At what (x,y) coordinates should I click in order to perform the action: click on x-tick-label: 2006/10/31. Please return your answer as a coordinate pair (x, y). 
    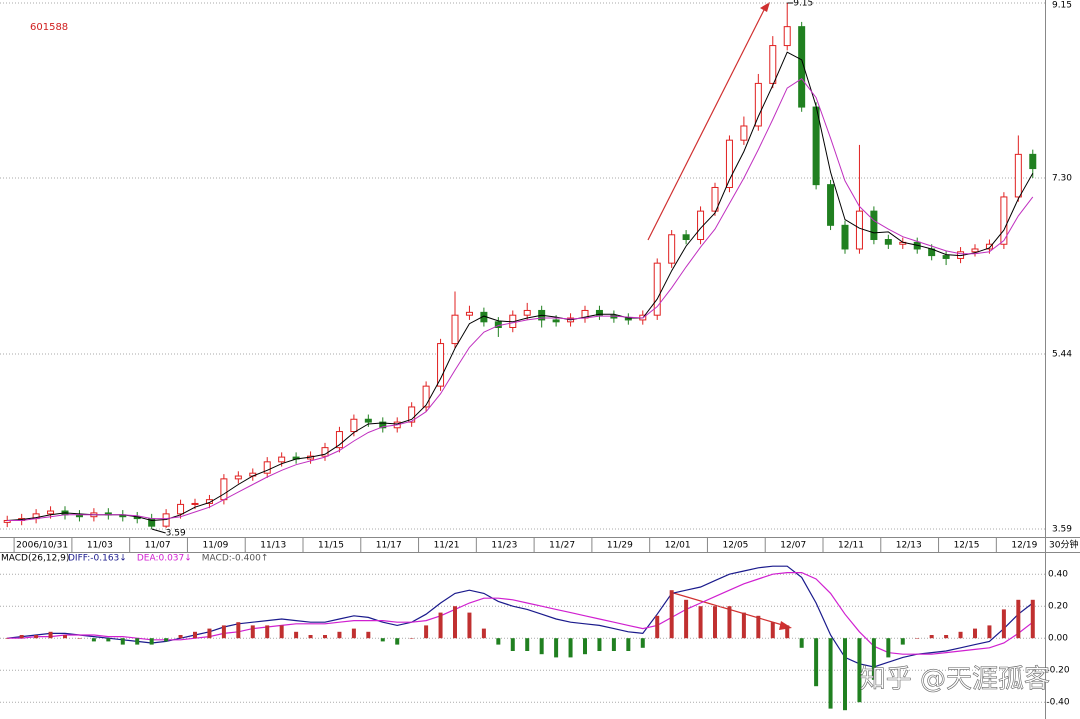
    Looking at the image, I should click on (42, 546).